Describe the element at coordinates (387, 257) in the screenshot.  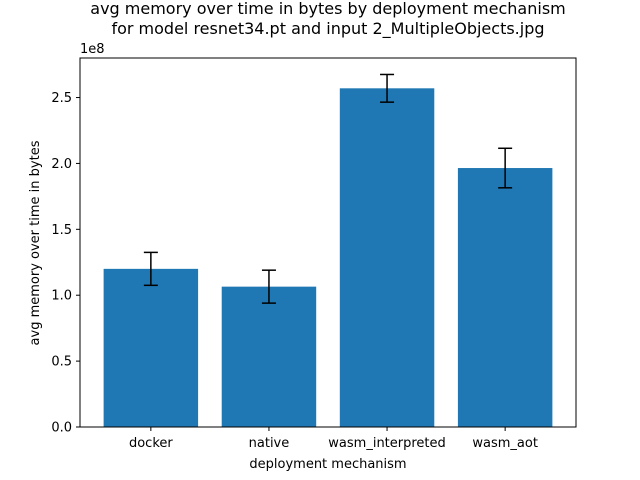
I see `bar-wasm_interpreted` at that location.